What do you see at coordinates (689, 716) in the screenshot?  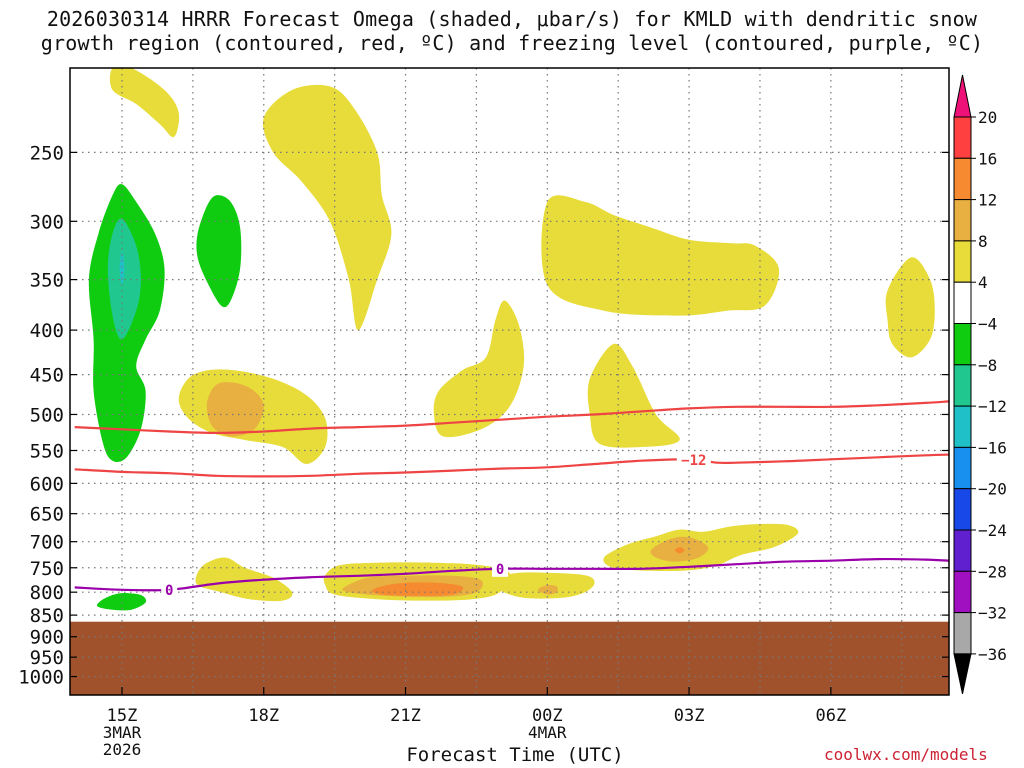 I see `x-tick-label-03Z: 03Z` at bounding box center [689, 716].